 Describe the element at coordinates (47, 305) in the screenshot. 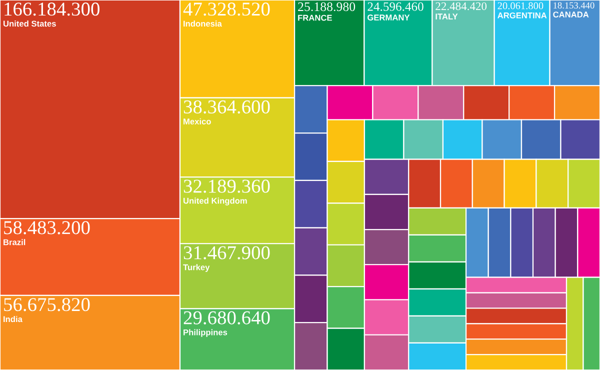

I see `data-label: 56.675.820` at that location.